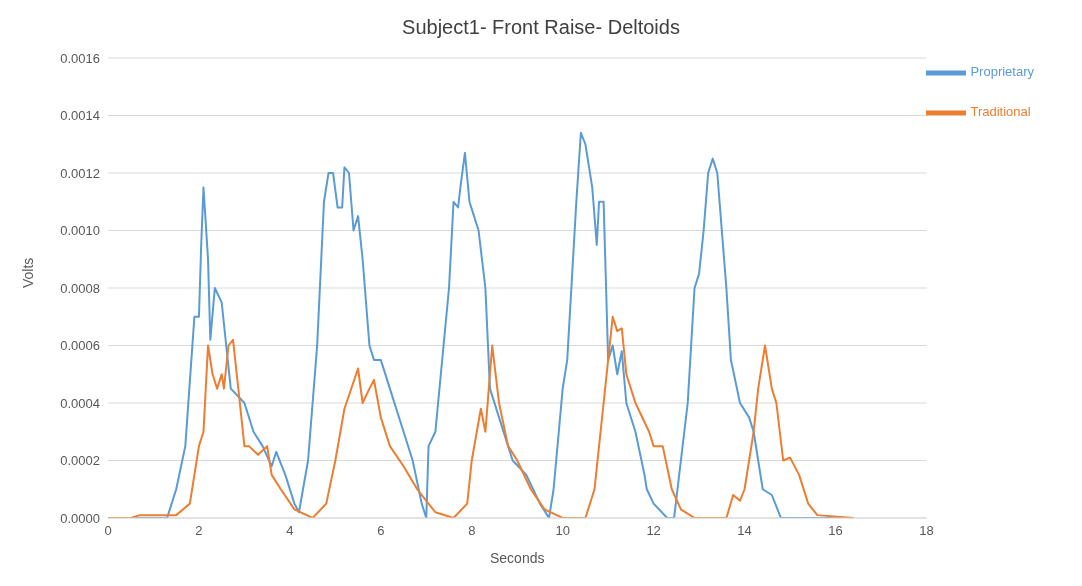 This screenshot has height=586, width=1082. Describe the element at coordinates (27, 272) in the screenshot. I see `y-axis-title: Volts` at that location.